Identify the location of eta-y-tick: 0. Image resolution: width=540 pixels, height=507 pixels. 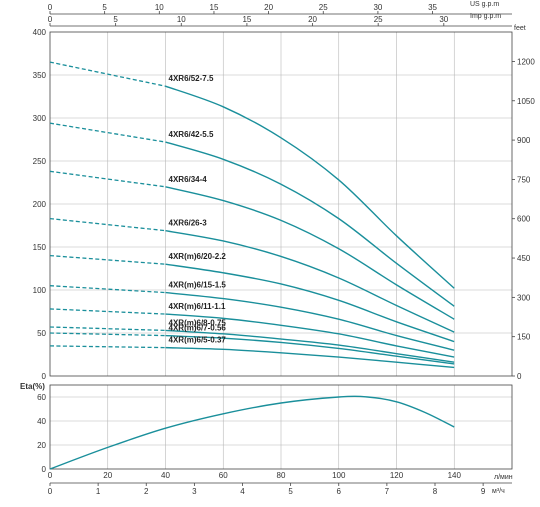
(44, 469).